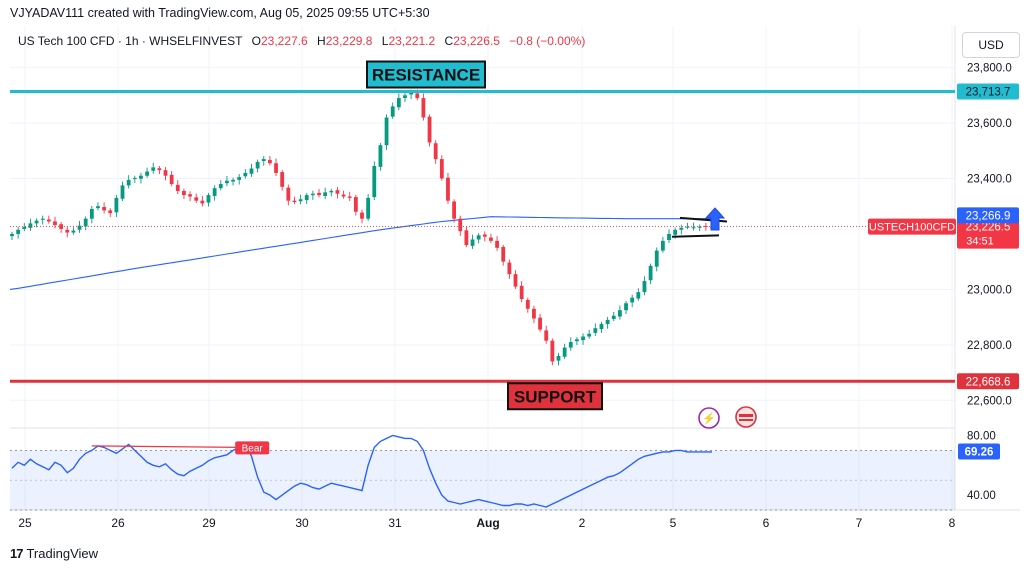 Image resolution: width=1034 pixels, height=572 pixels. What do you see at coordinates (988, 216) in the screenshot?
I see `ma-price-label: 23,266.9` at bounding box center [988, 216].